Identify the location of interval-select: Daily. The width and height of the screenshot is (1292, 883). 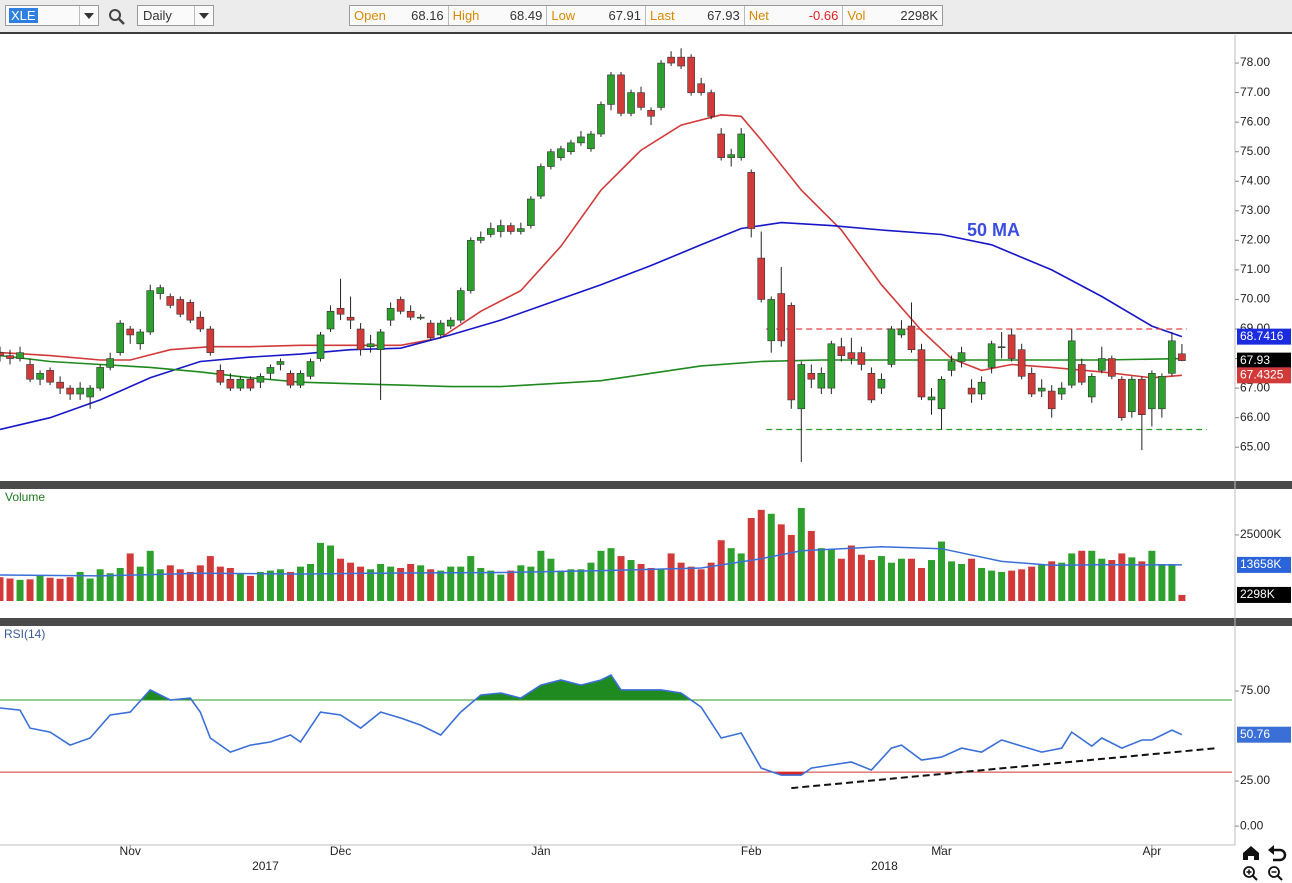
(175, 15).